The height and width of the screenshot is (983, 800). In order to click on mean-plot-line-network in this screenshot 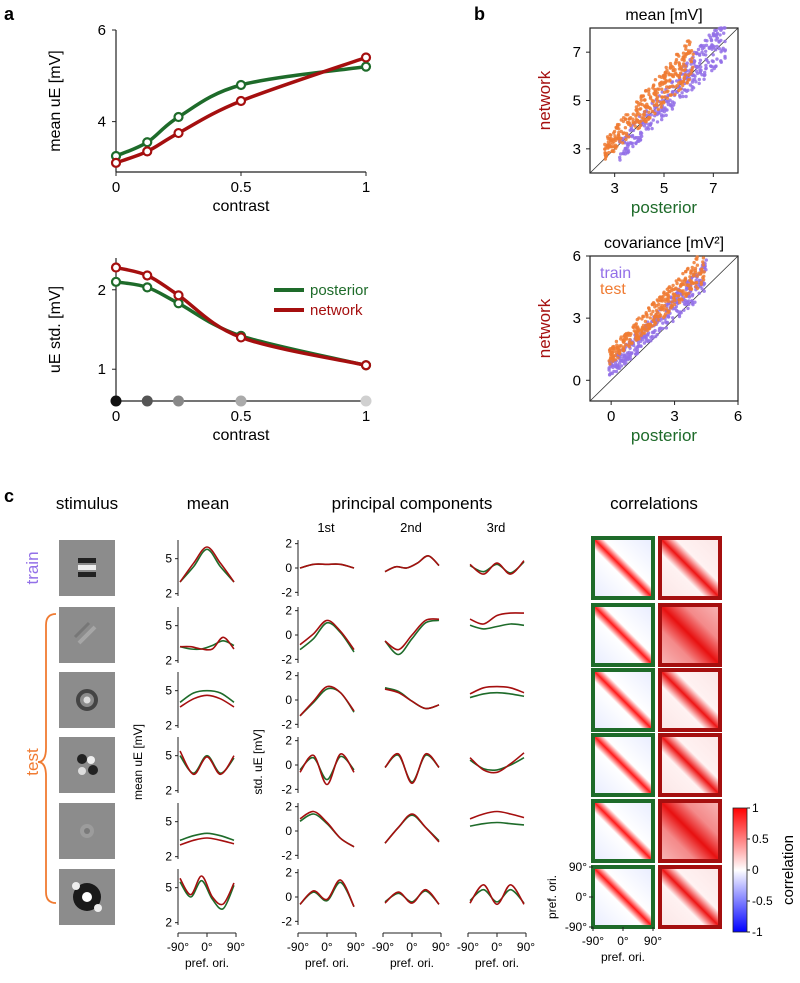, I will do `click(207, 643)`.